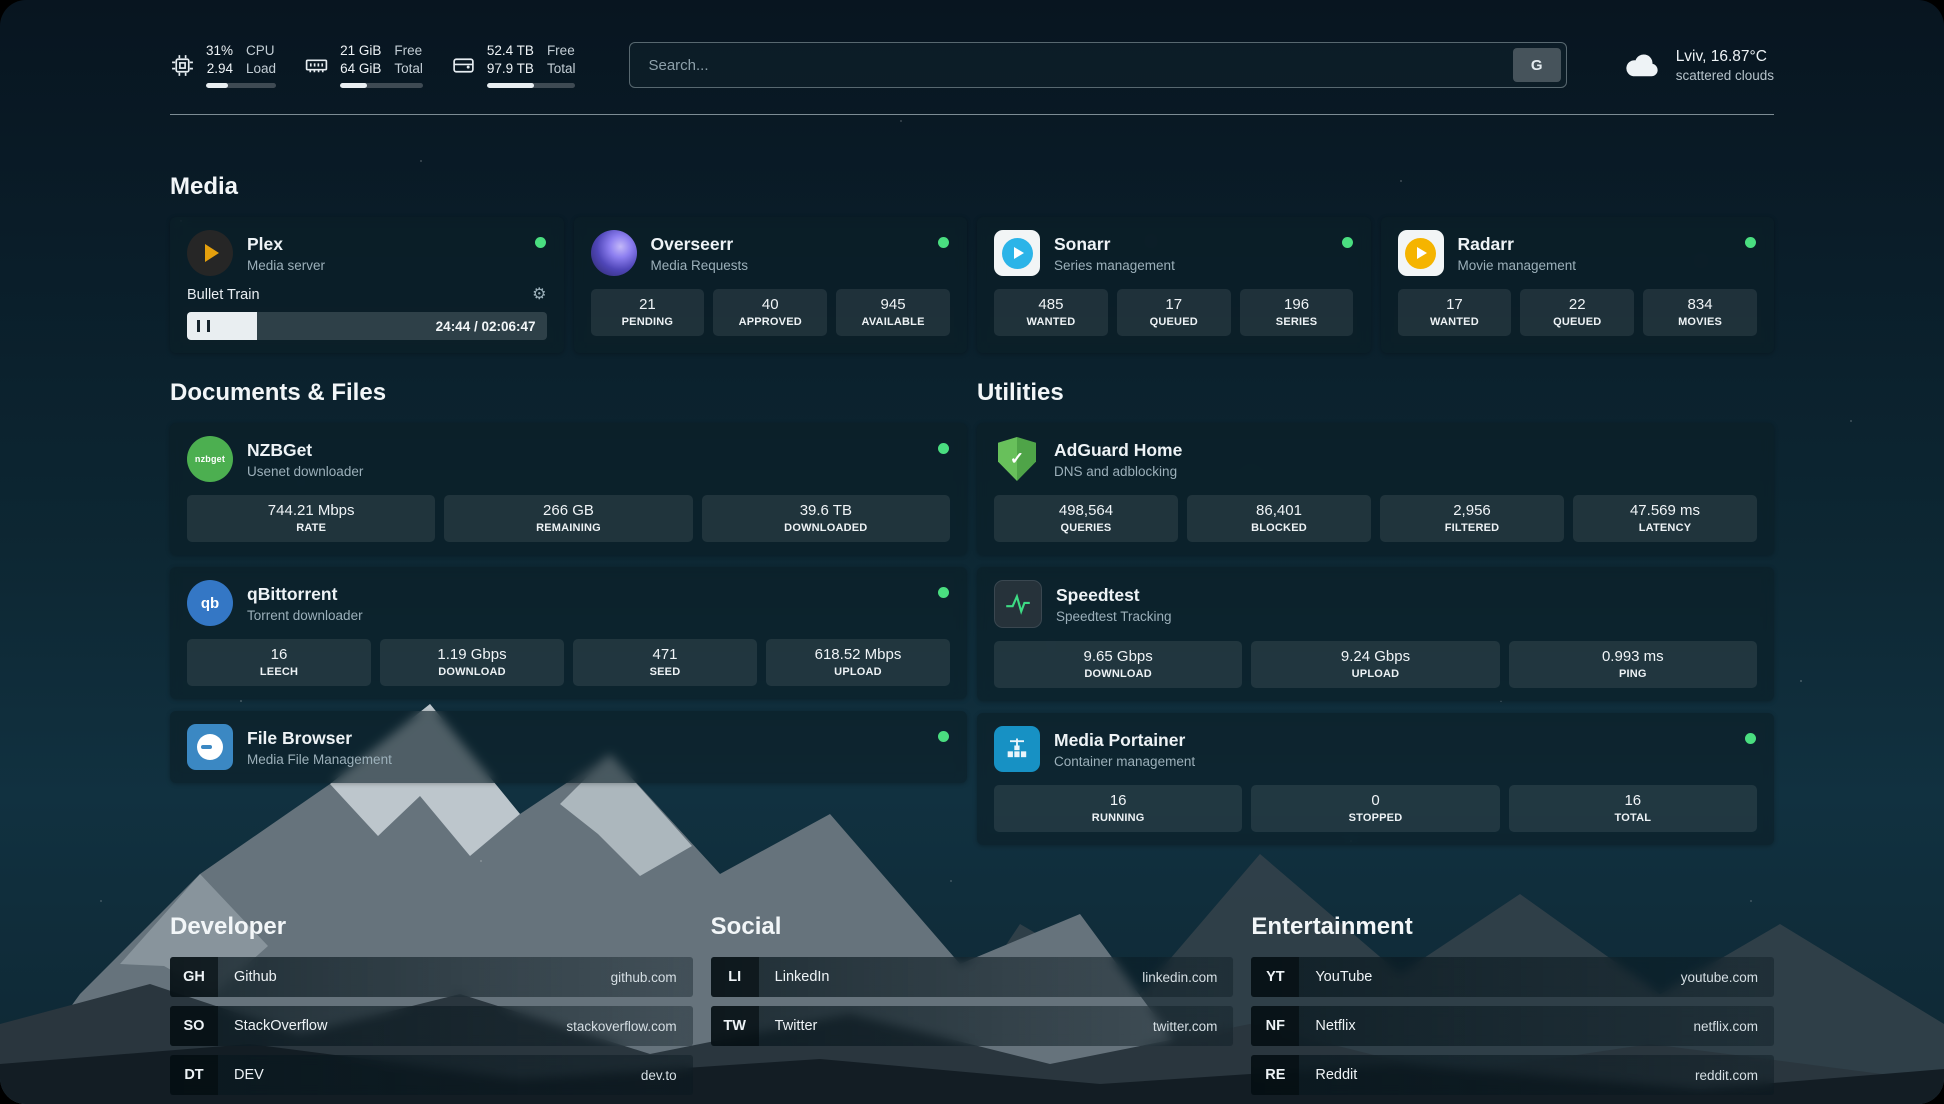  I want to click on memory-total-value: 64 GiB, so click(361, 68).